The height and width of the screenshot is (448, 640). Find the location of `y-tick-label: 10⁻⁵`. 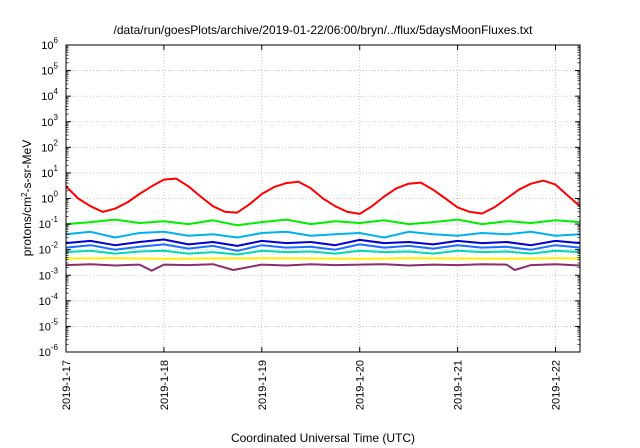

y-tick-label: 10⁻⁵ is located at coordinates (49, 325).